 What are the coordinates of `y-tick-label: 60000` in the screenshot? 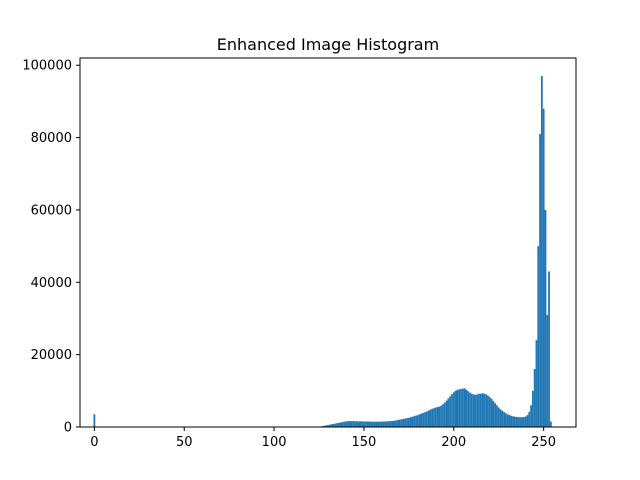 It's located at (51, 210).